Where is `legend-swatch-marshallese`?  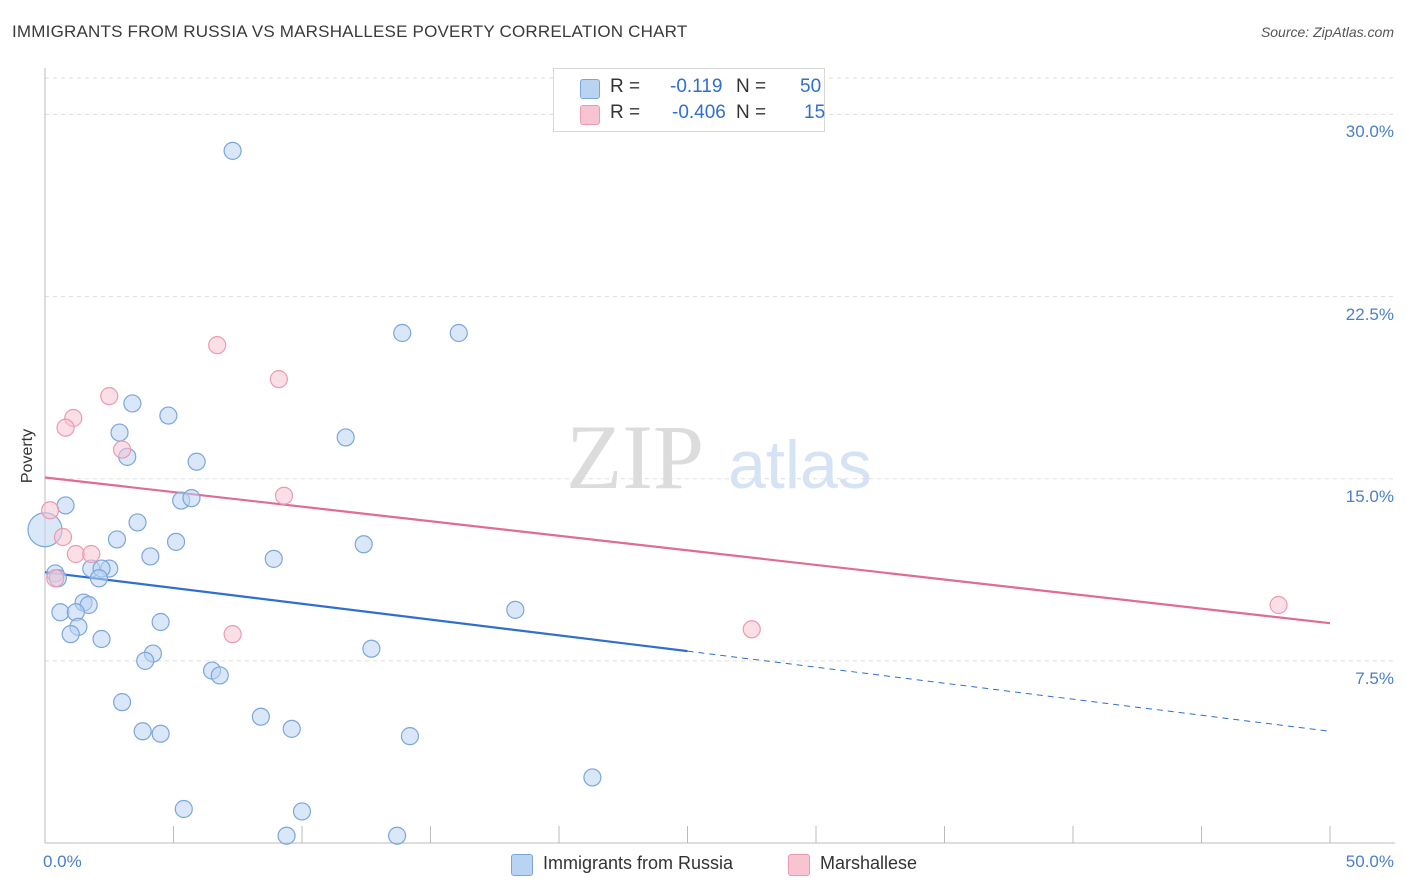 legend-swatch-marshallese is located at coordinates (799, 865).